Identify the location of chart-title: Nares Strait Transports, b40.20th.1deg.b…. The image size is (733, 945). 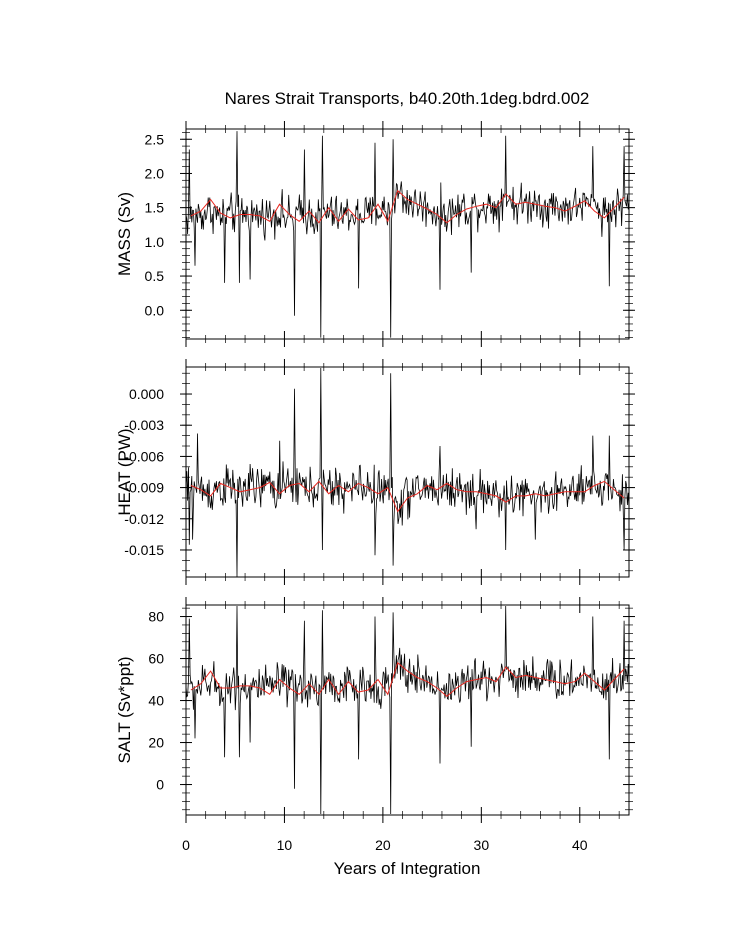
(407, 98).